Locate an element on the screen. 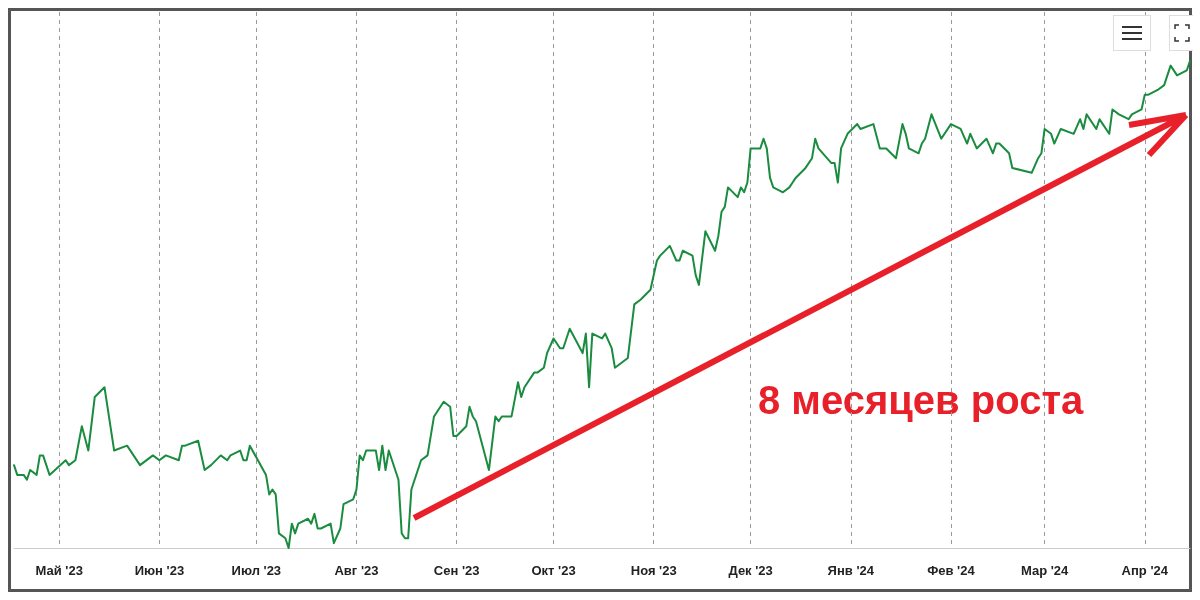  x-tick-label: Мар '24 is located at coordinates (1045, 570).